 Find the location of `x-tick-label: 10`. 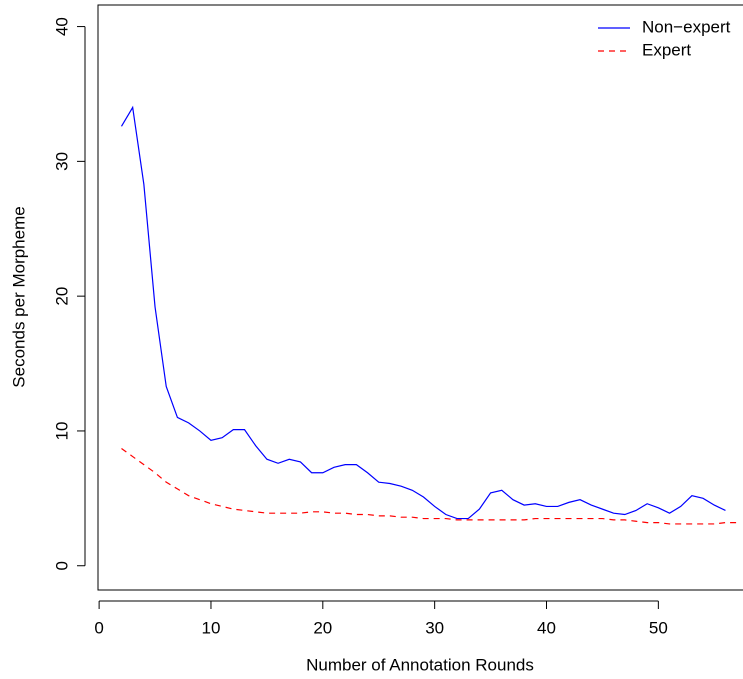

x-tick-label: 10 is located at coordinates (211, 627).